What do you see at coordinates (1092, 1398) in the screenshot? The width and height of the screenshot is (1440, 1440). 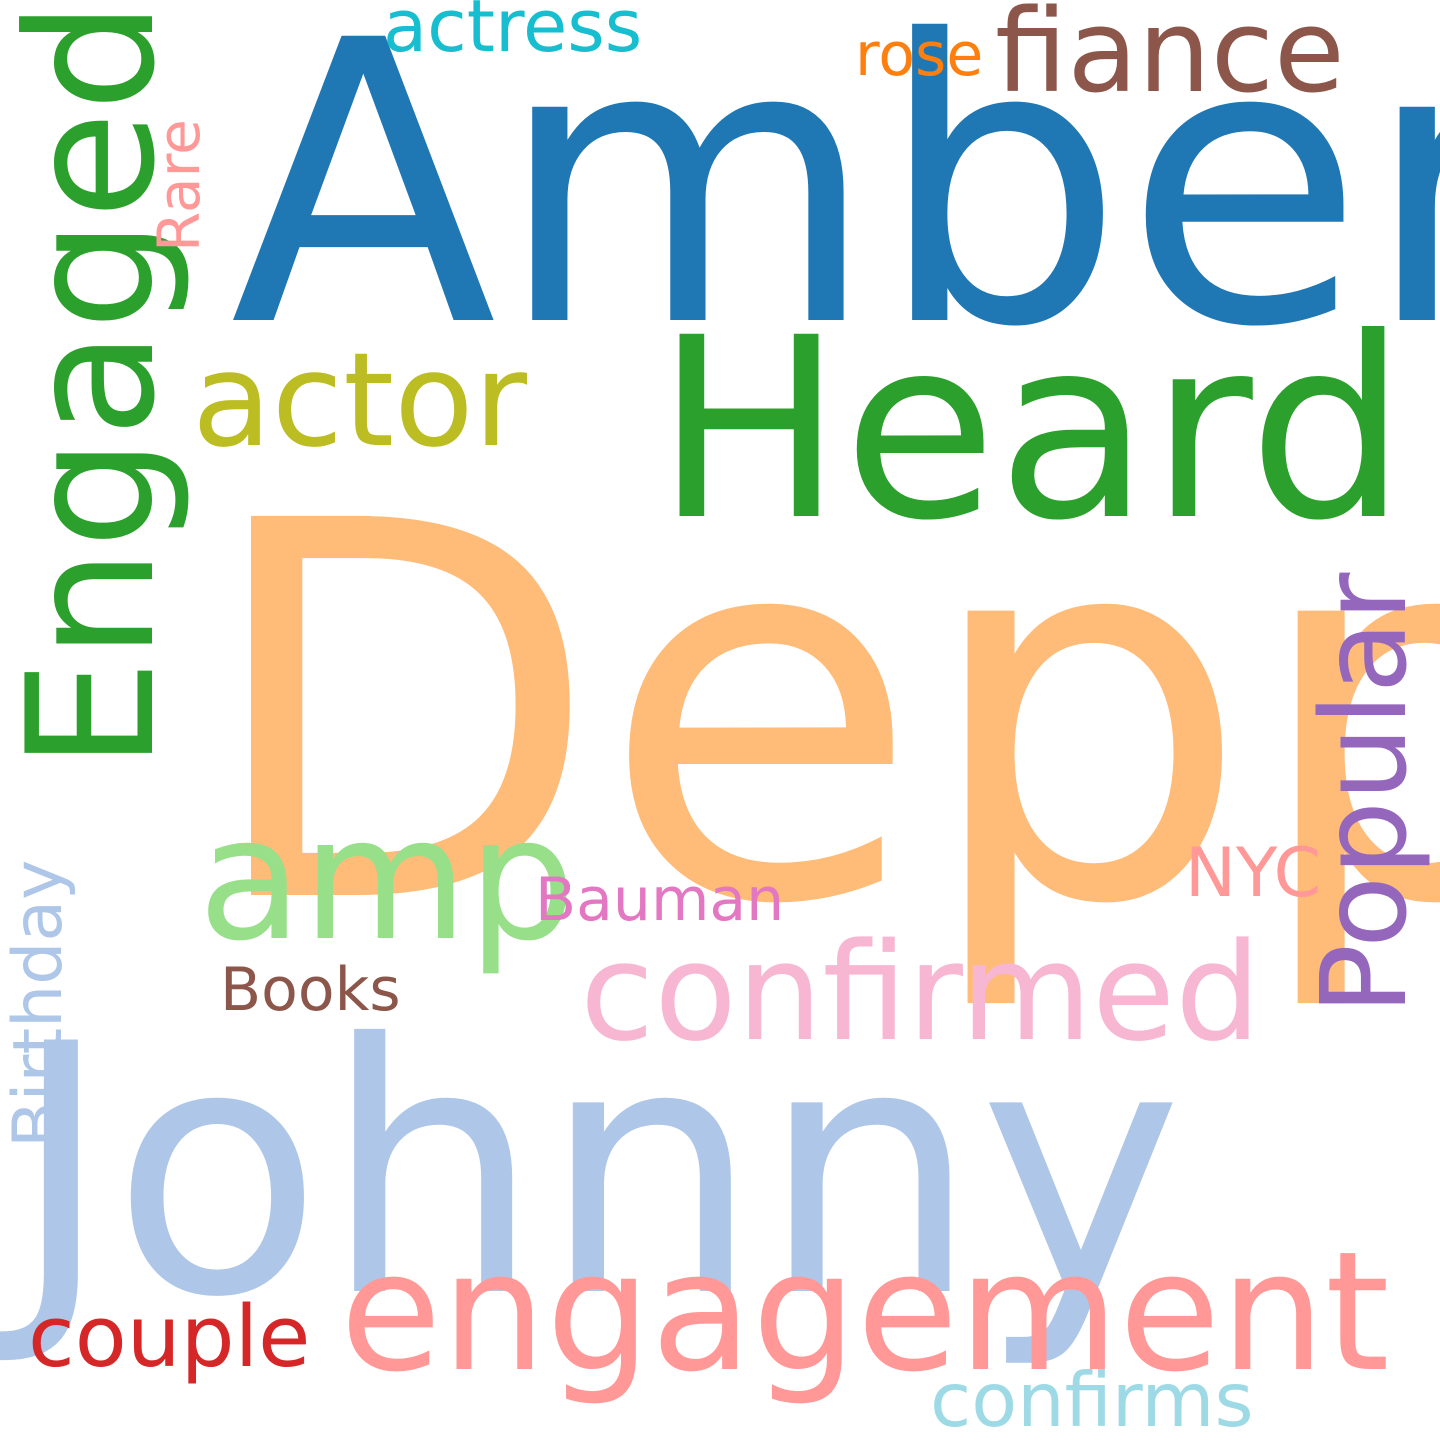 I see `word-confirms: confirms` at bounding box center [1092, 1398].